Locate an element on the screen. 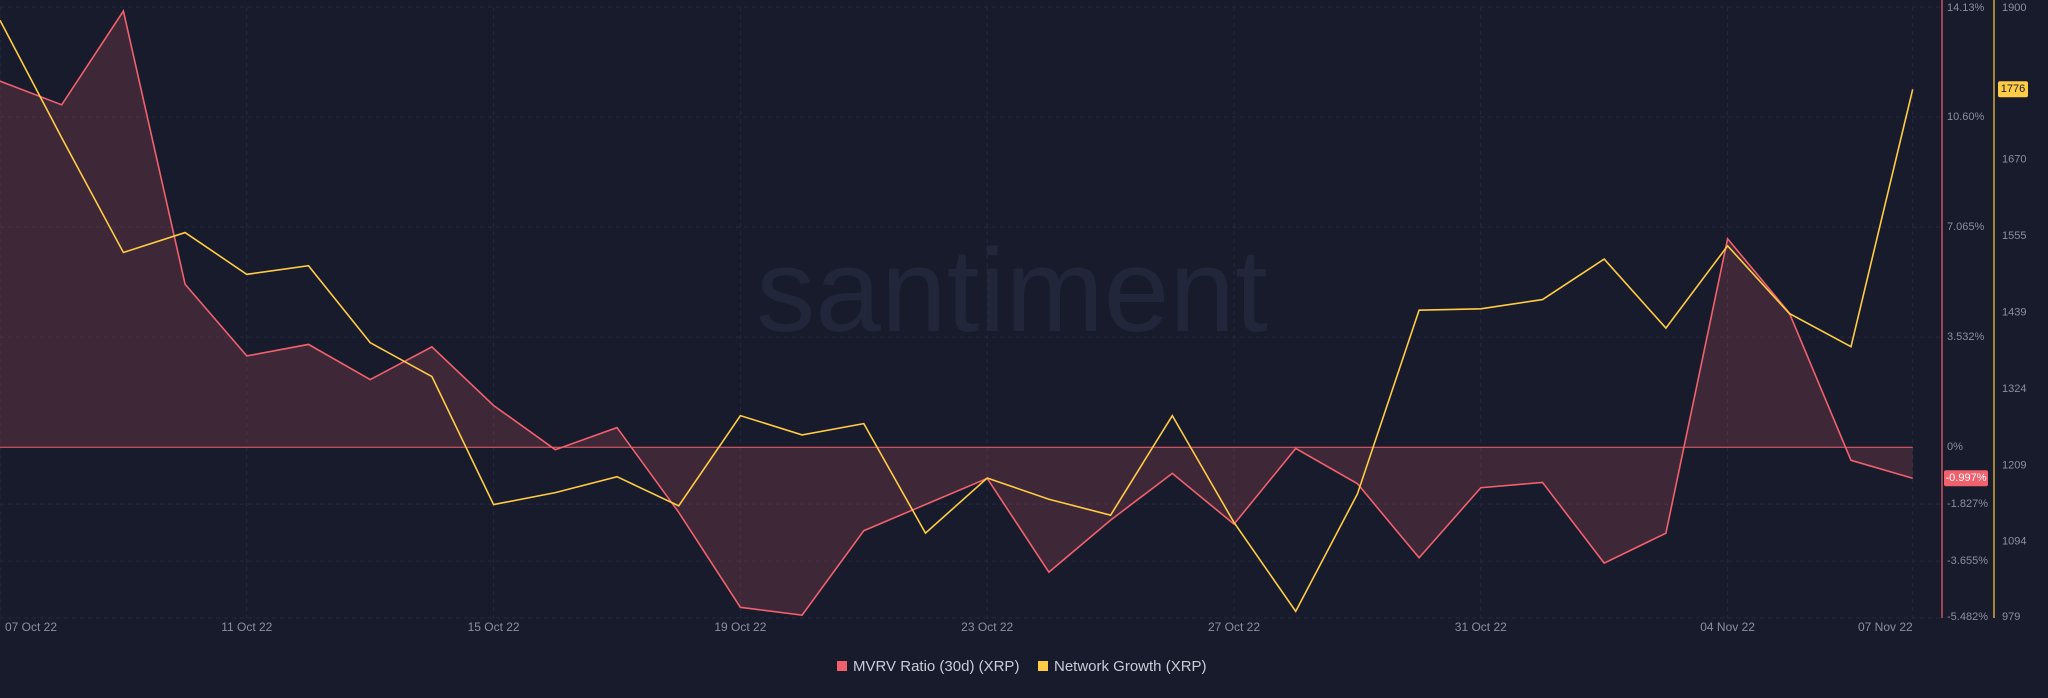  x-tick-label: 07 Nov 22 is located at coordinates (1885, 627).